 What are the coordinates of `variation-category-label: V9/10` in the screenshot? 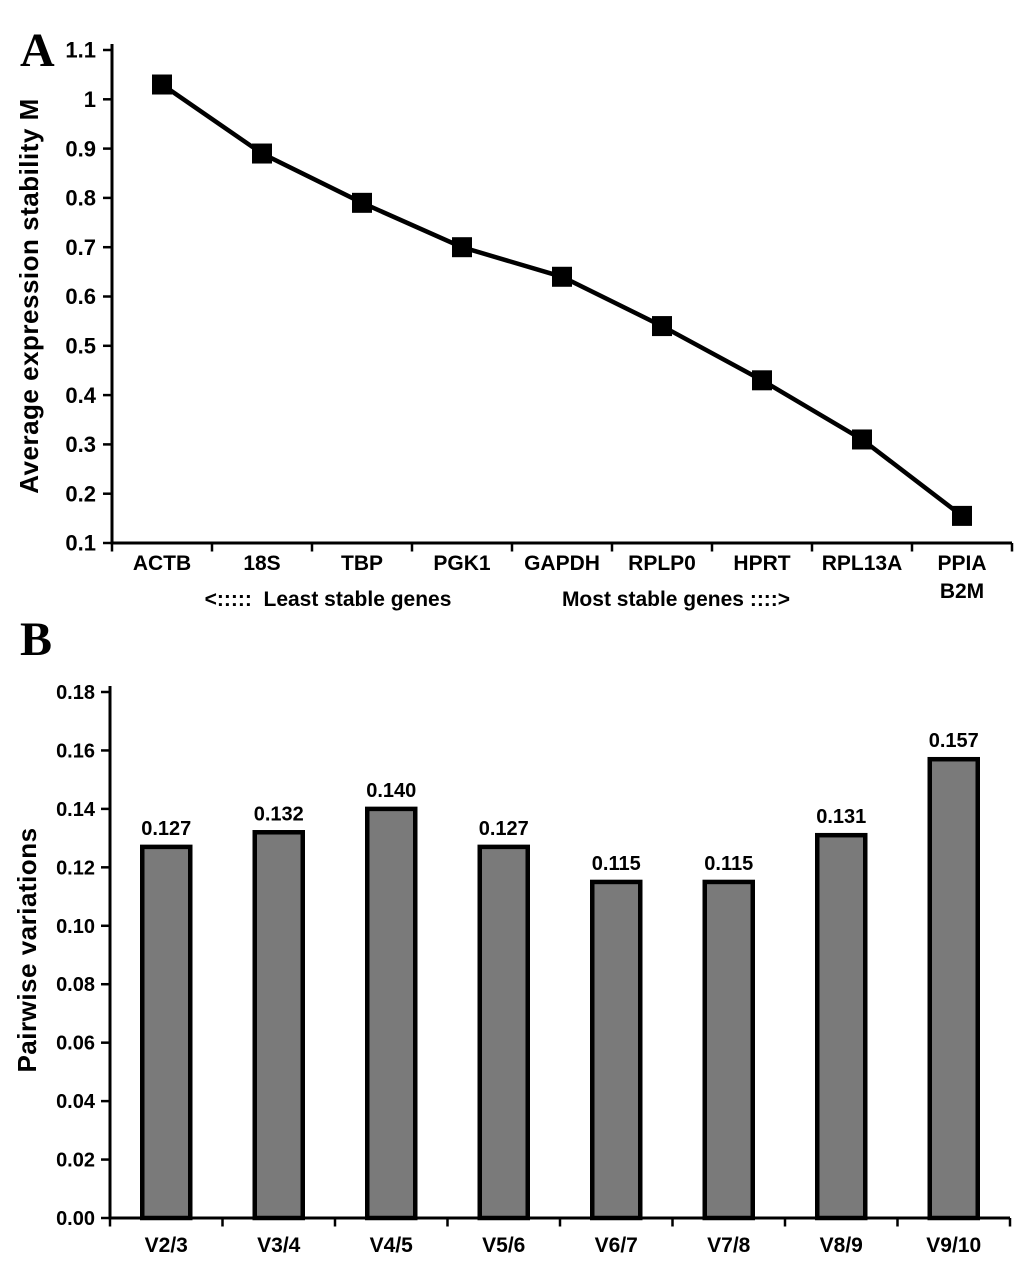 It's located at (953, 1245).